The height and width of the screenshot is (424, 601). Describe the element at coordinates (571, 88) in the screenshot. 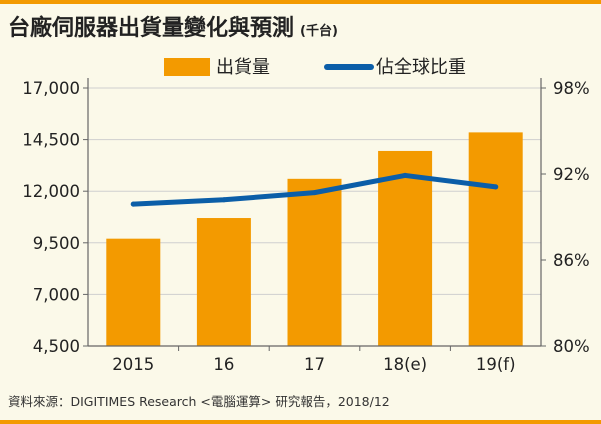

I see `right-tick-label: 98%` at that location.